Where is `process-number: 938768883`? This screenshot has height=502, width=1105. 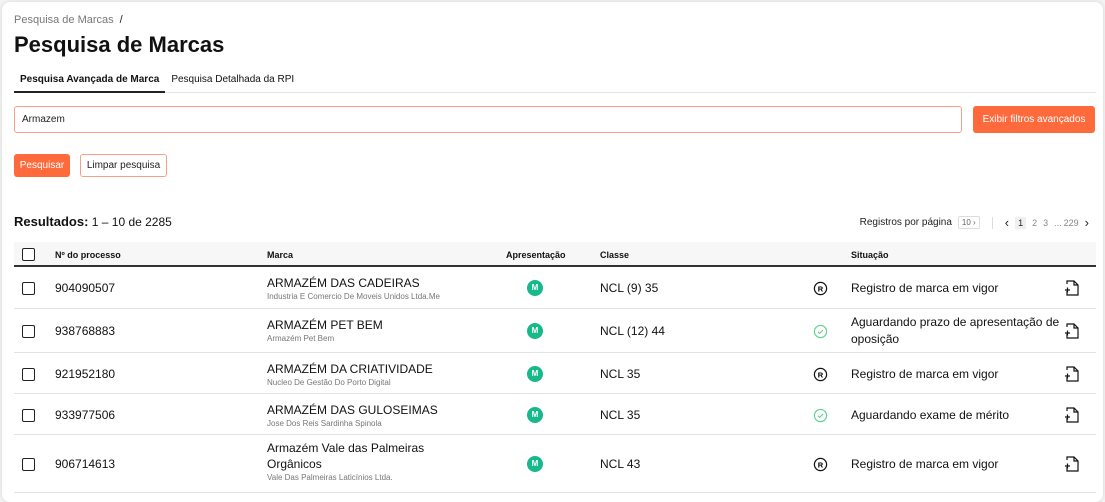 process-number: 938768883 is located at coordinates (85, 331).